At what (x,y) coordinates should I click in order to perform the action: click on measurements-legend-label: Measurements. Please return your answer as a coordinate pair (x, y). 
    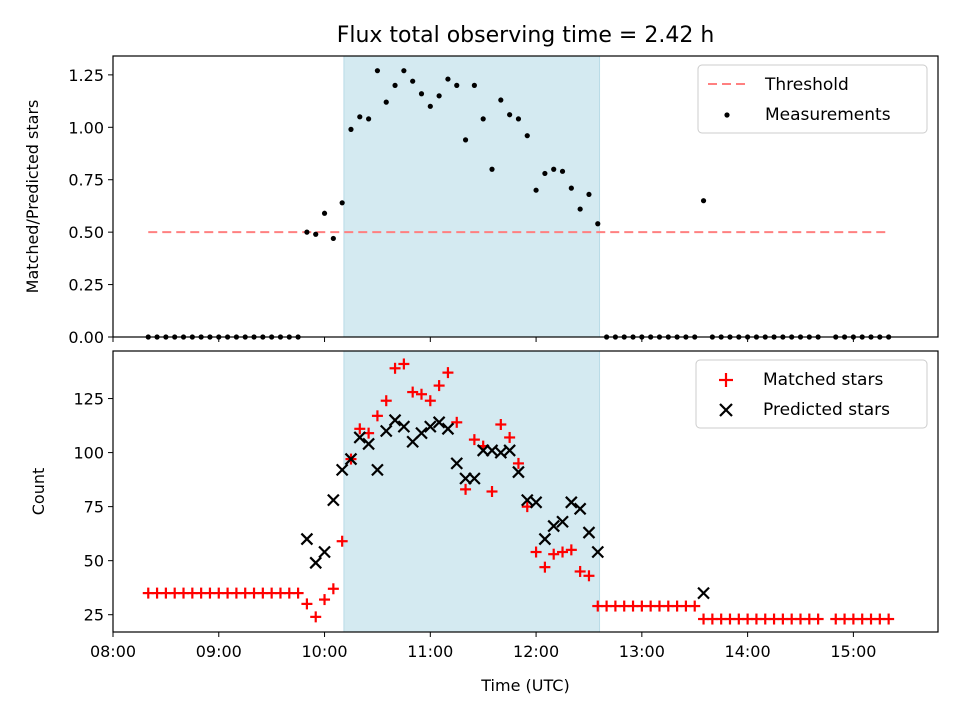
    Looking at the image, I should click on (828, 115).